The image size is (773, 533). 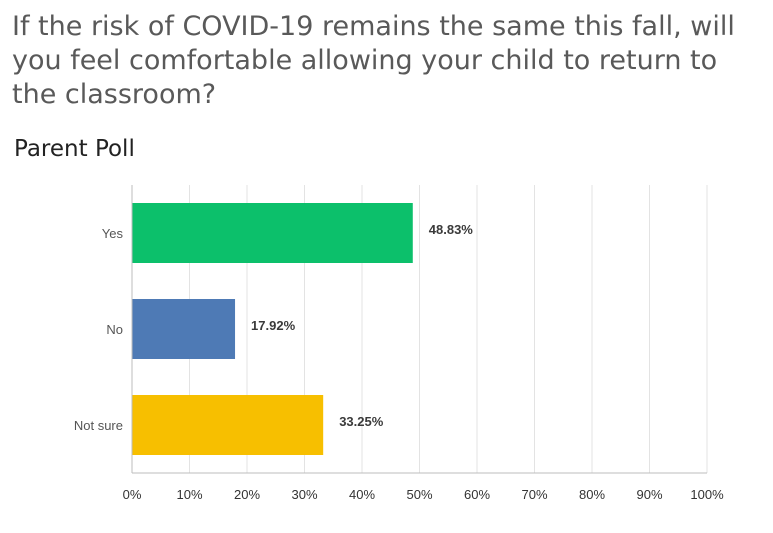 What do you see at coordinates (419, 494) in the screenshot?
I see `x-tick-label: 50%` at bounding box center [419, 494].